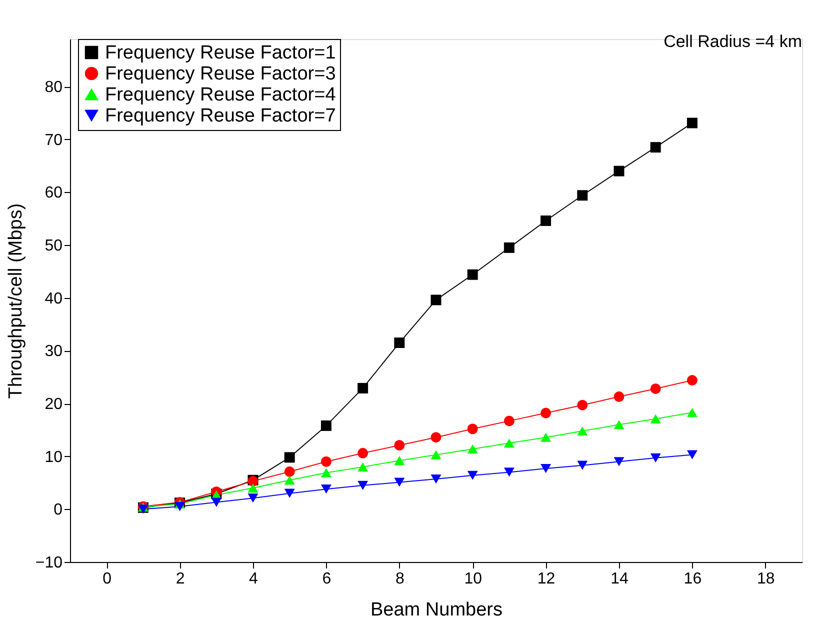 This screenshot has width=839, height=644. What do you see at coordinates (53, 193) in the screenshot?
I see `y-tick-label: 60` at bounding box center [53, 193].